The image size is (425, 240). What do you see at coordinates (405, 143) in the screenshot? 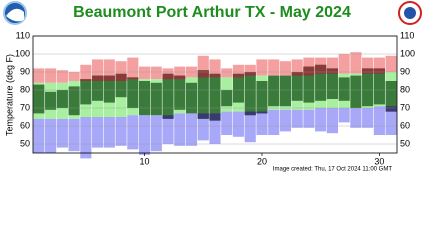
I see `y-tick-label-right: 50` at bounding box center [405, 143].